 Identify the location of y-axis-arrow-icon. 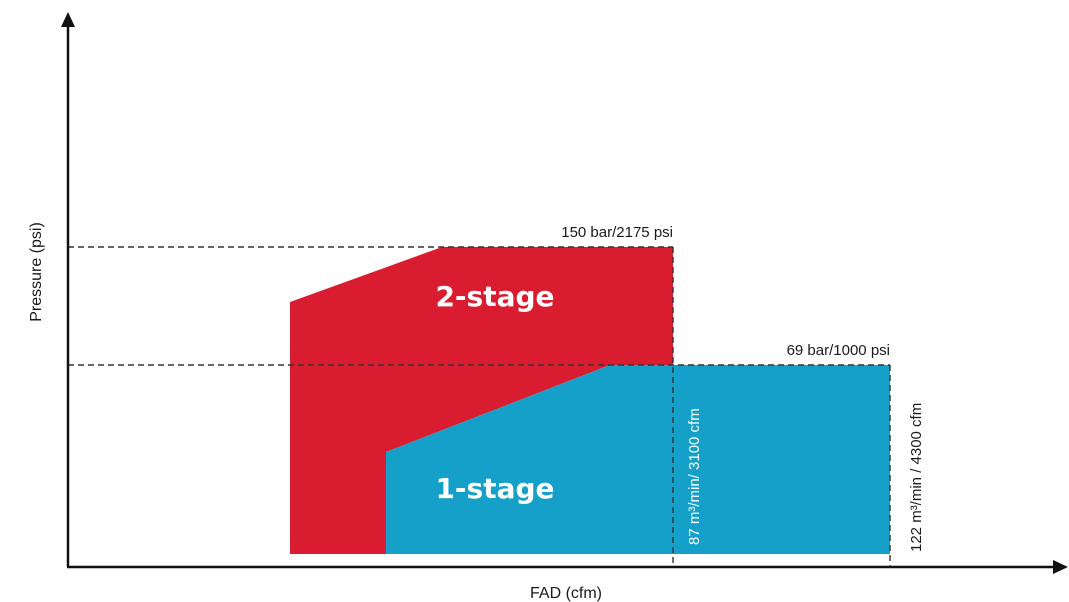
(68, 19).